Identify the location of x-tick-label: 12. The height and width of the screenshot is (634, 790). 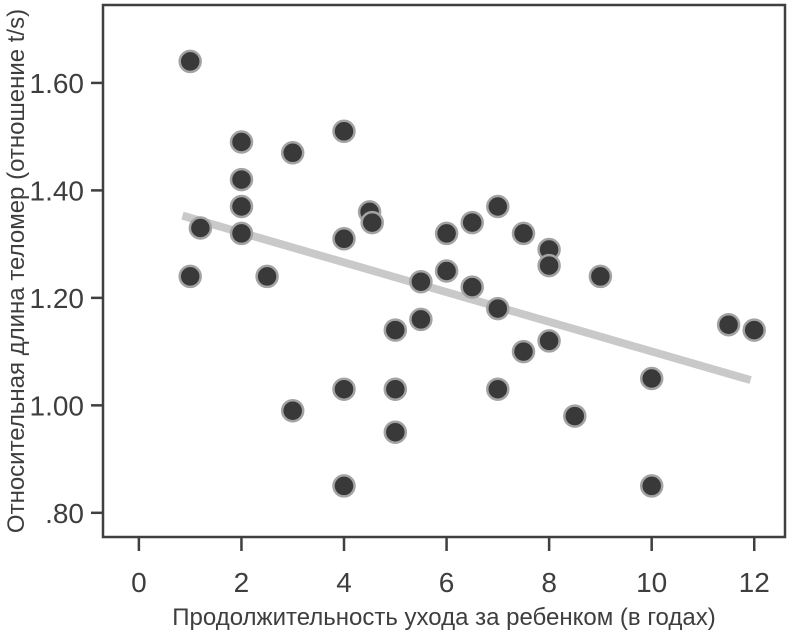
(754, 582).